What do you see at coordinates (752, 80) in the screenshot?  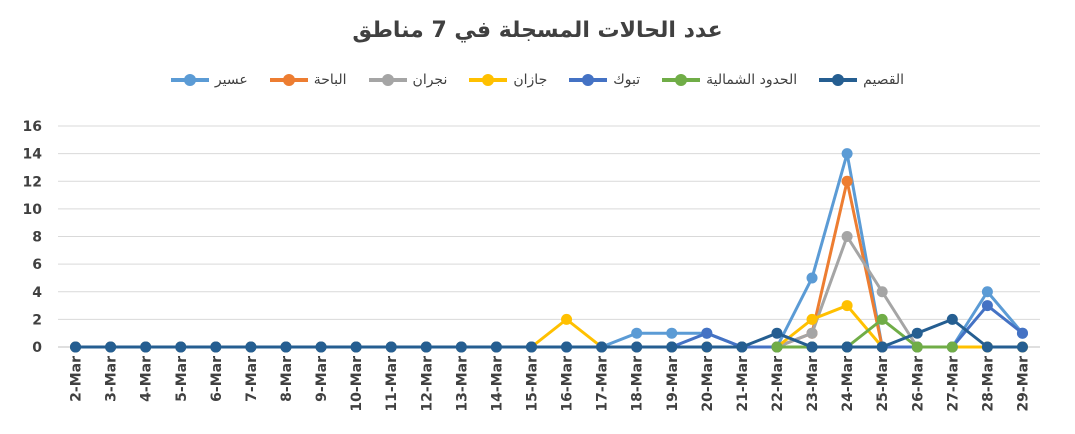 I see `legend-label: الحدود الشمالية` at bounding box center [752, 80].